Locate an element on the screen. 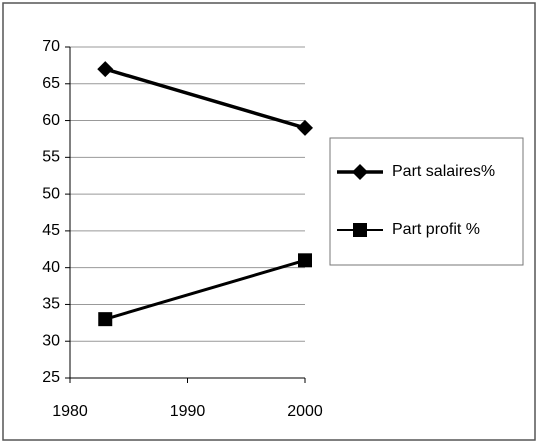 This screenshot has width=539, height=444. legend-label: Part salaires% is located at coordinates (443, 171).